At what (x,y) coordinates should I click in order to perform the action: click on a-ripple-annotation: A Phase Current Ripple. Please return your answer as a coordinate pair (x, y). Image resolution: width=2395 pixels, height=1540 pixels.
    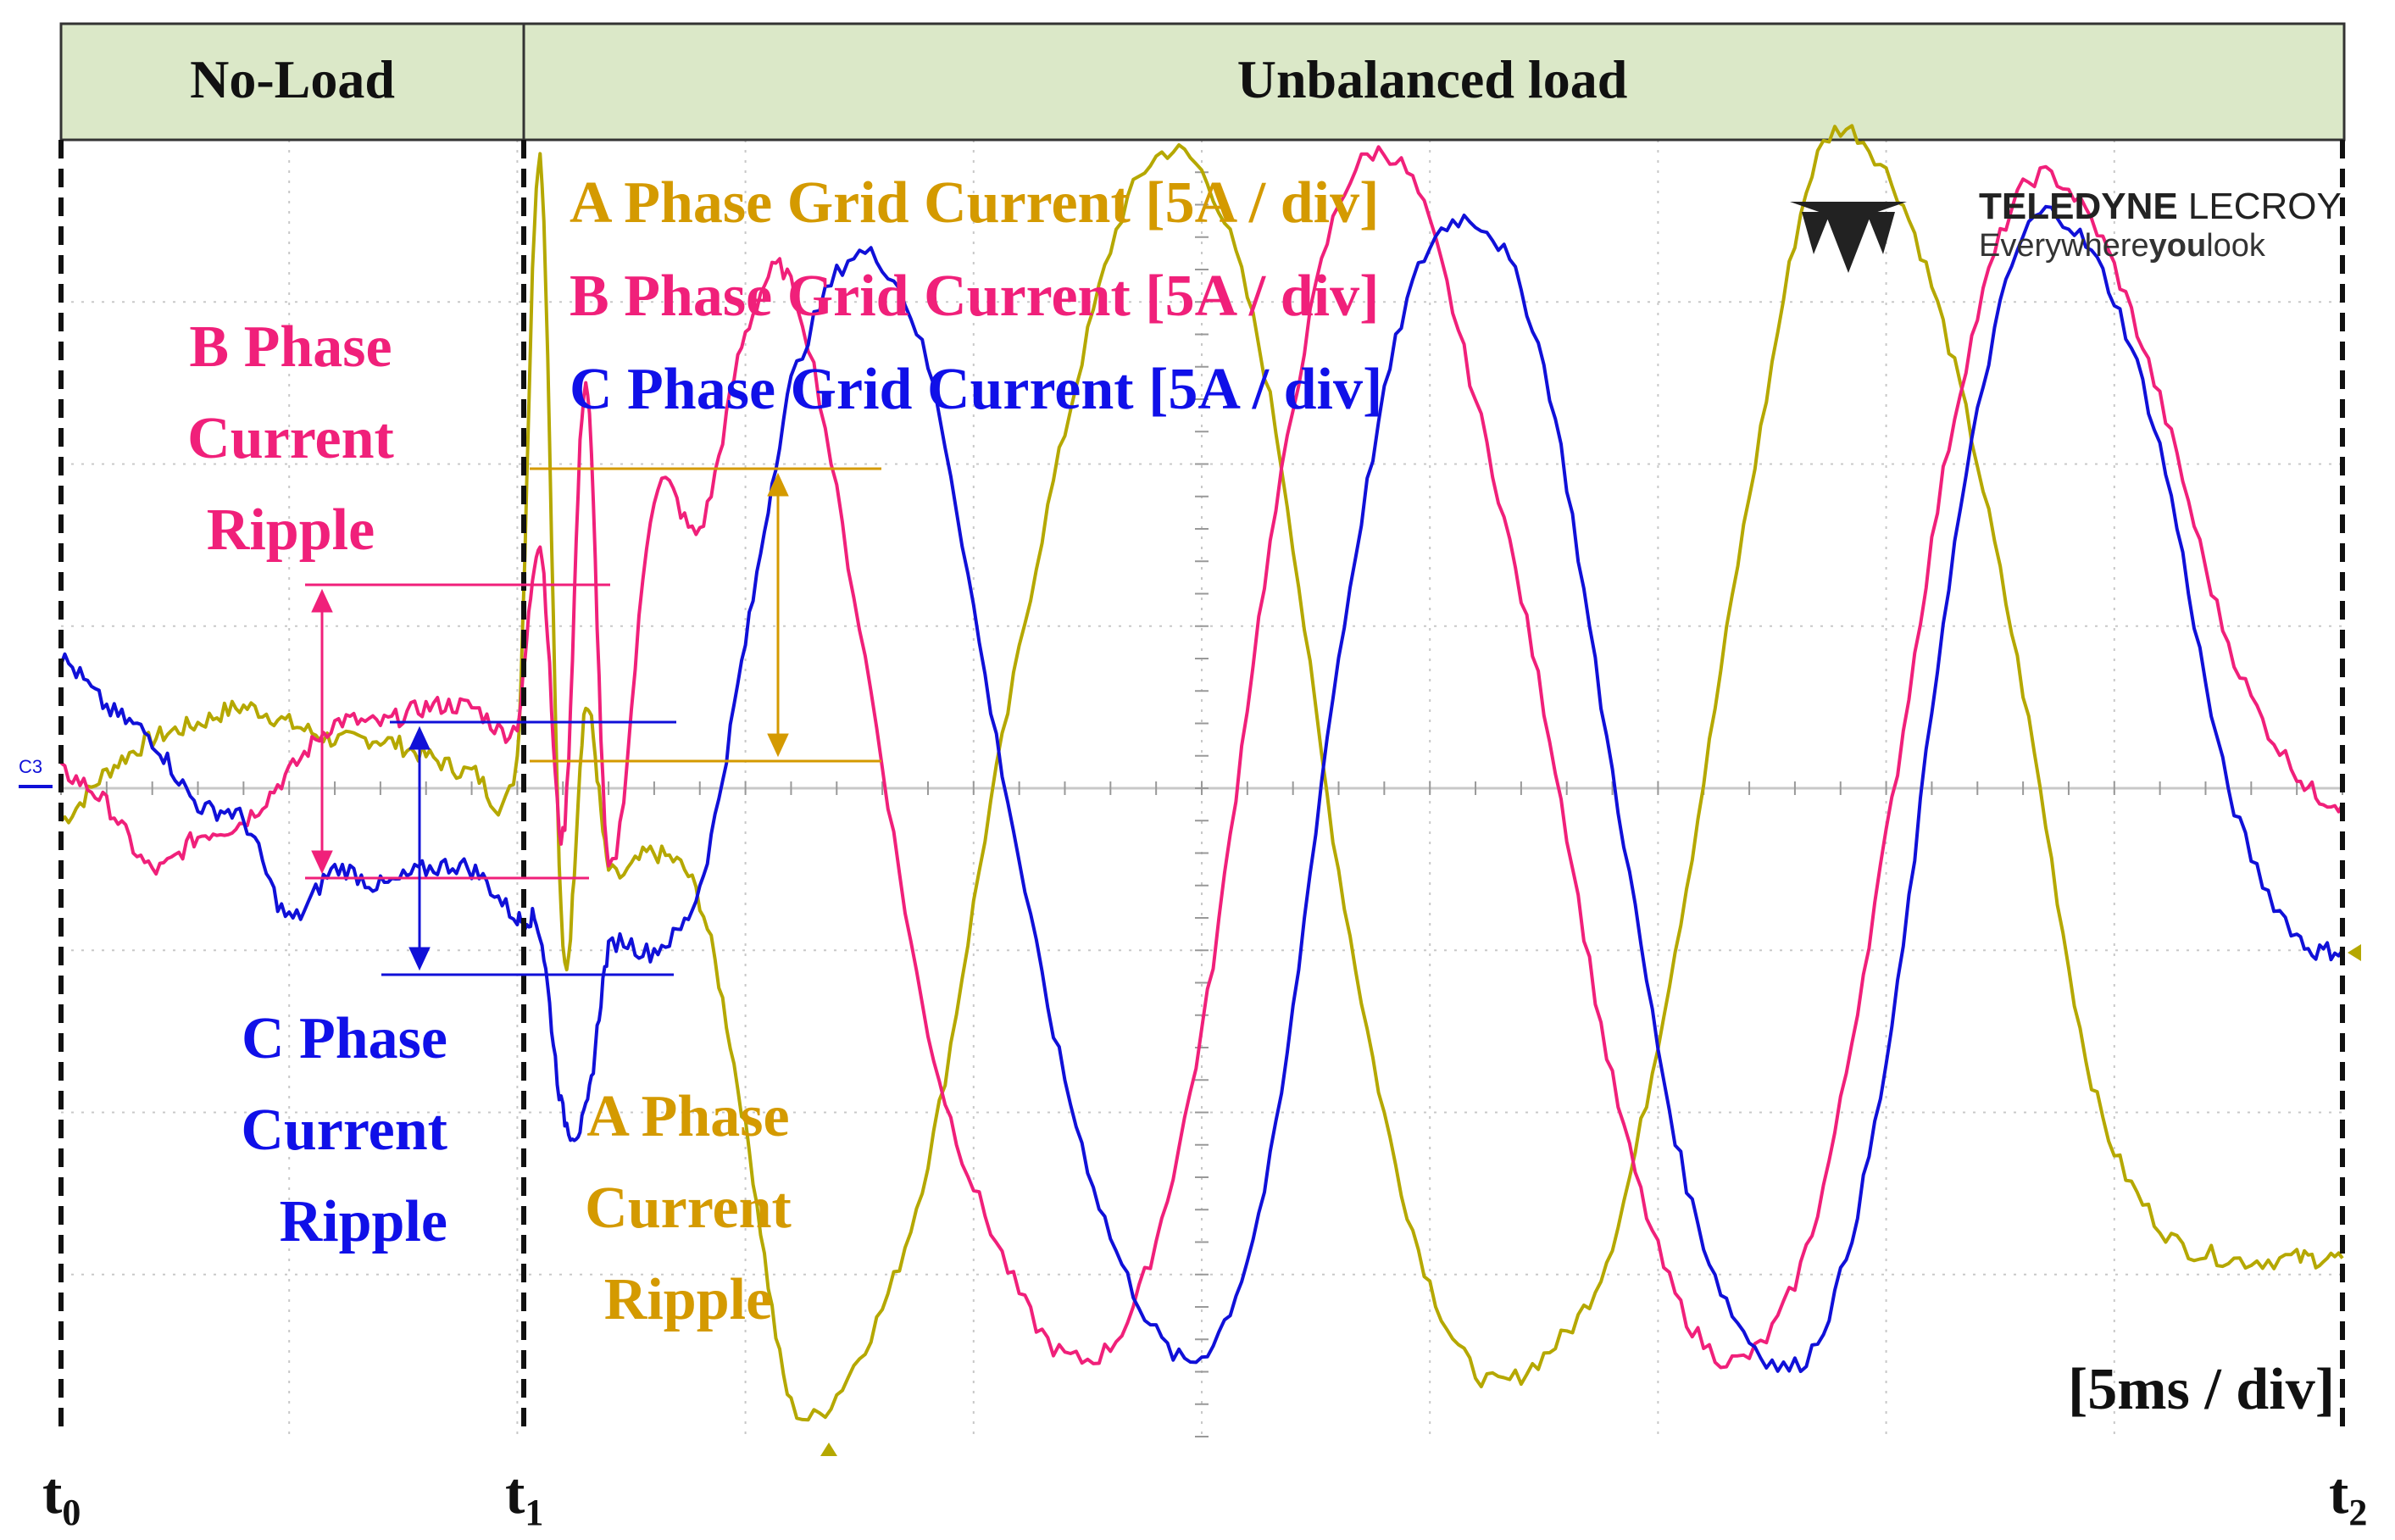
    Looking at the image, I should click on (688, 1208).